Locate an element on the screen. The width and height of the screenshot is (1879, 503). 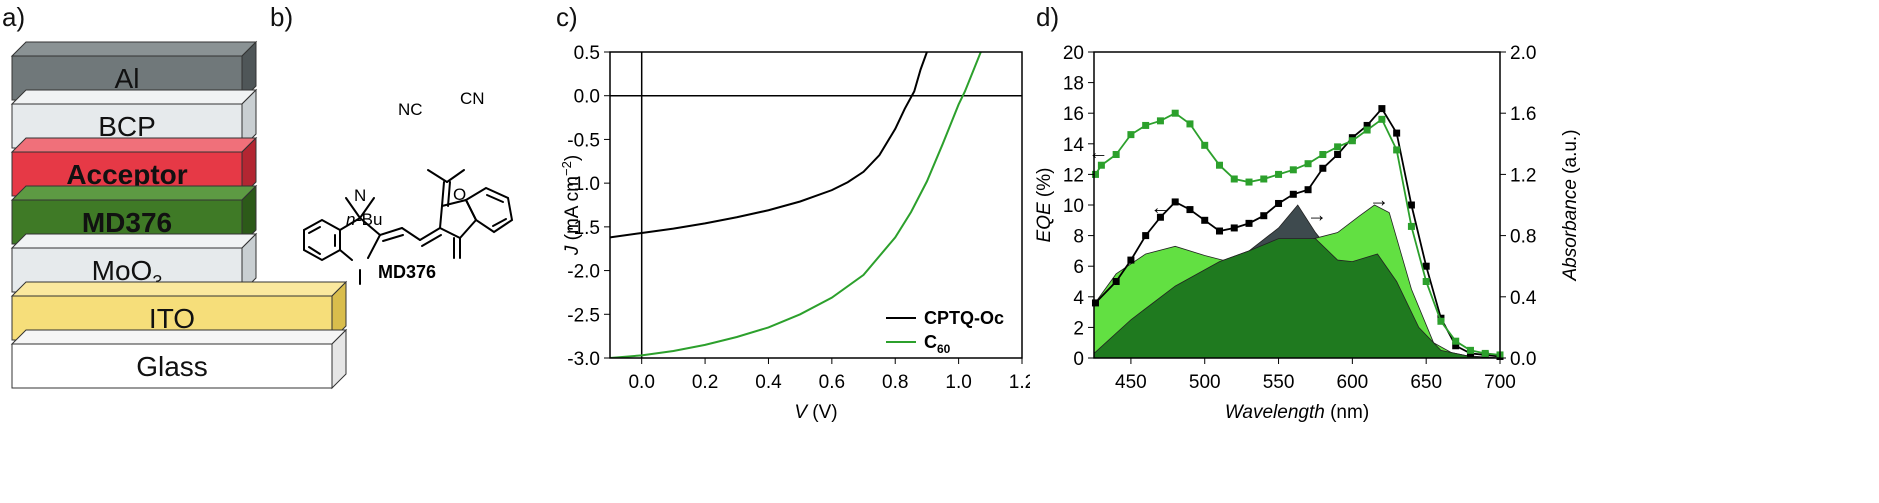
x-tick-label: 650 is located at coordinates (1426, 382).